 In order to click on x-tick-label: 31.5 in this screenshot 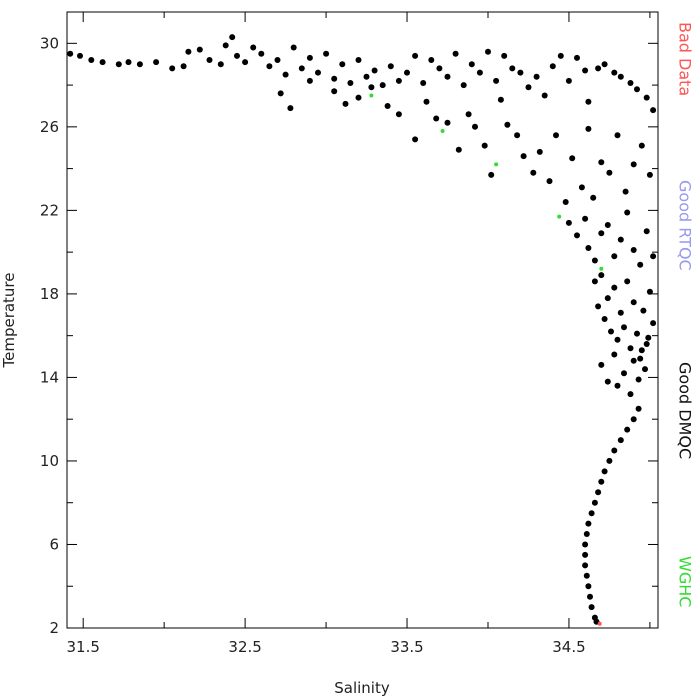, I will do `click(82, 647)`.